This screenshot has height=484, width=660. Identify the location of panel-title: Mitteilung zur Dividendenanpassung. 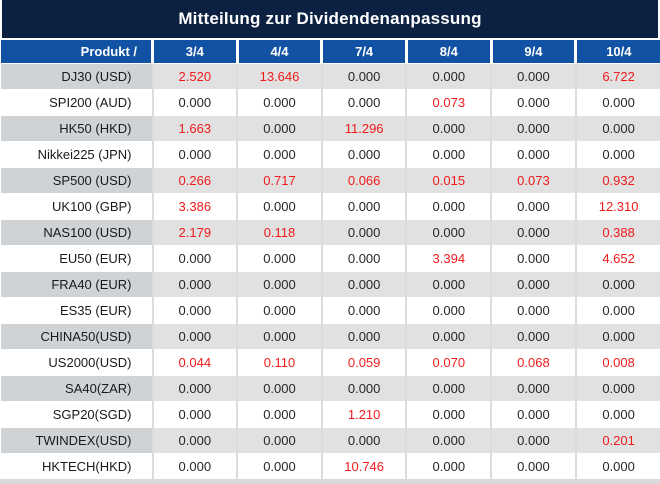
(330, 19).